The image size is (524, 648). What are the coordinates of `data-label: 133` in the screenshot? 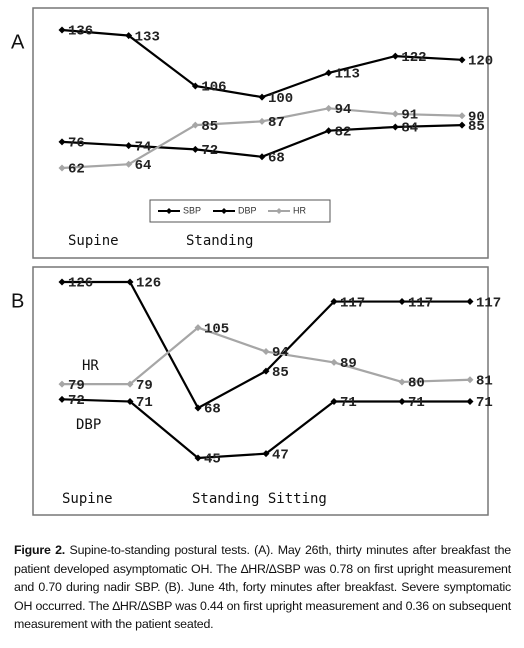 It's located at (147, 37).